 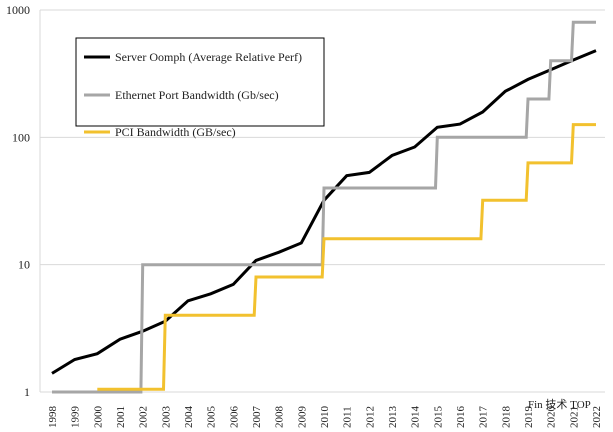 I want to click on x-tick-label: 2012, so click(x=370, y=417).